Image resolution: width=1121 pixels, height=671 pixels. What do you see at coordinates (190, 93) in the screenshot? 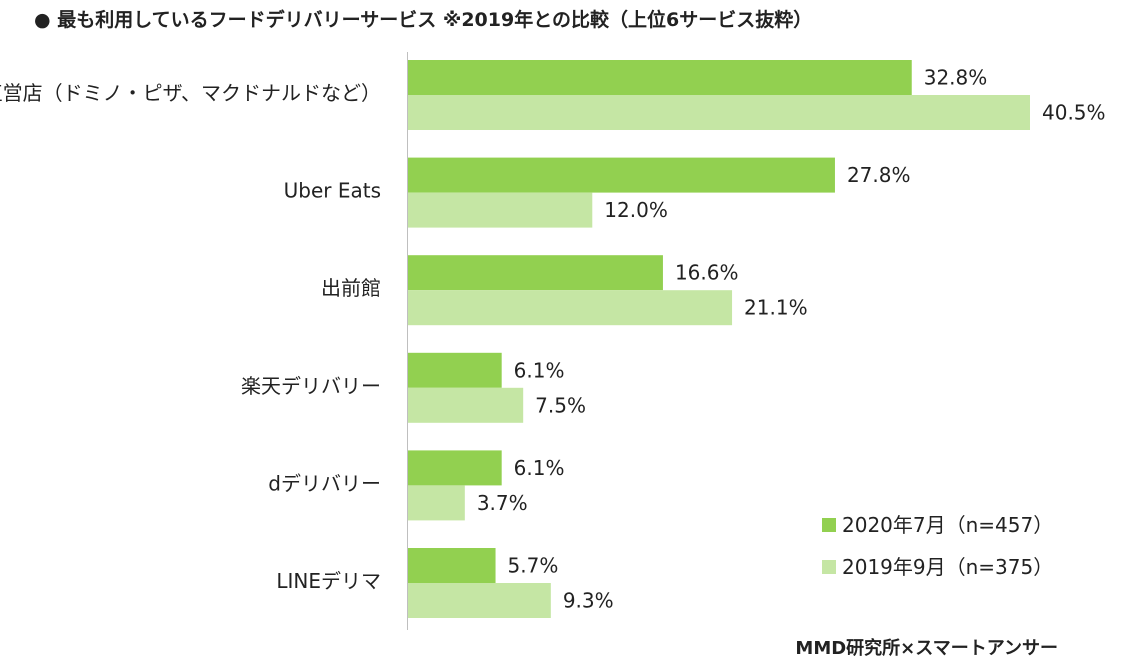
I see `category-label: 直営店（ドミノ・ピザ、マクドナルドなど）` at bounding box center [190, 93].